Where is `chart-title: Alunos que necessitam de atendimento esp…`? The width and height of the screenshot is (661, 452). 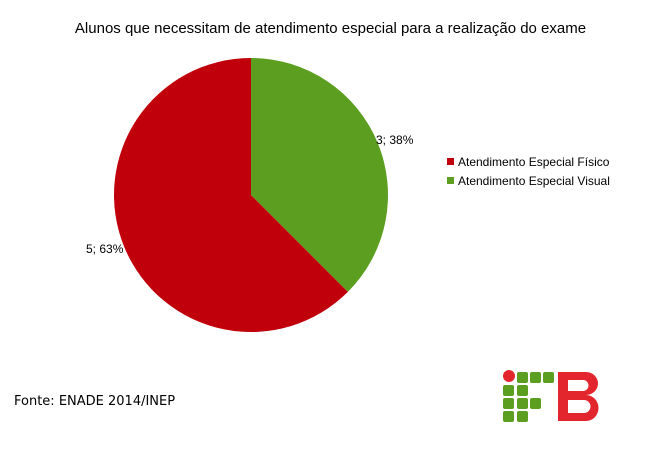 chart-title: Alunos que necessitam de atendimento esp… is located at coordinates (330, 28).